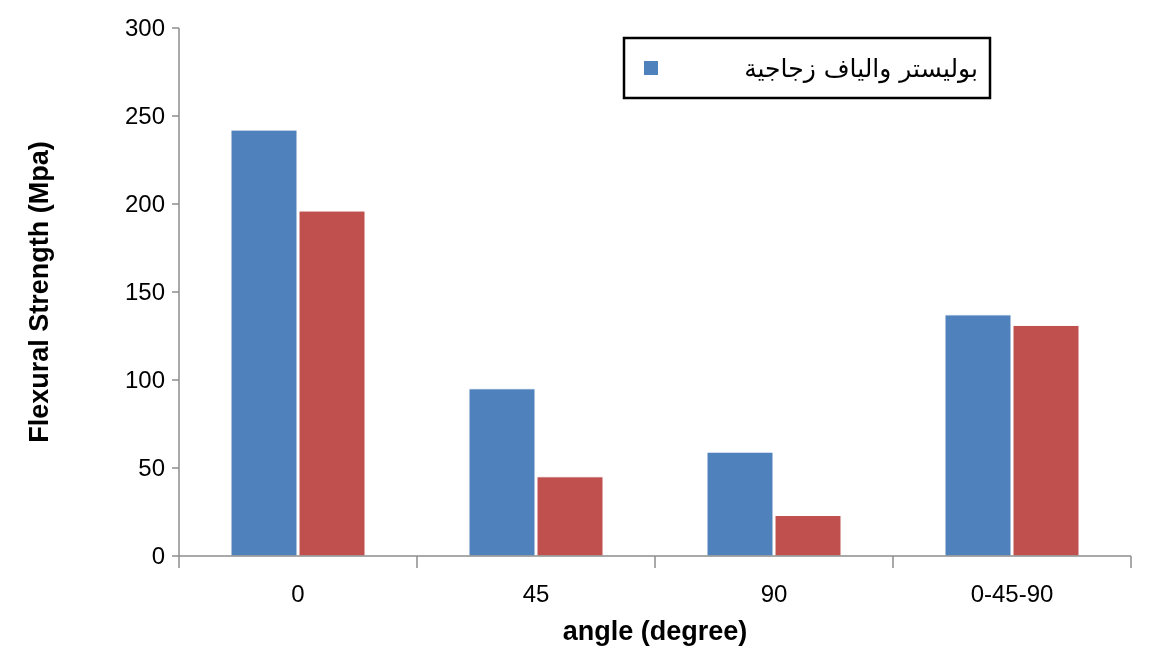 Image resolution: width=1152 pixels, height=652 pixels. What do you see at coordinates (144, 203) in the screenshot?
I see `y-tick-label: 200` at bounding box center [144, 203].